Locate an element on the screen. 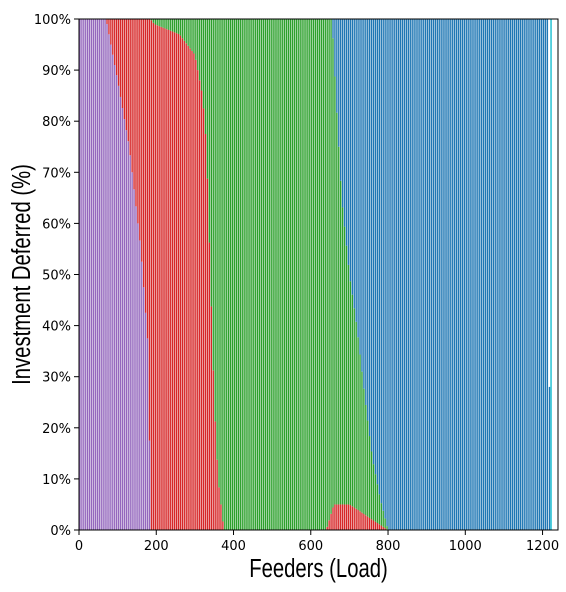  y-tick-label: 70% is located at coordinates (56, 173).